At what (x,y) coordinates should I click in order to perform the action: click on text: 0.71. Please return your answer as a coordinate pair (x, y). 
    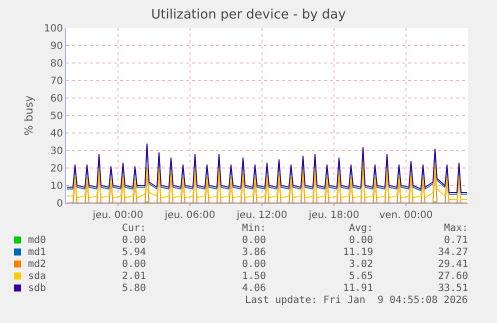
    Looking at the image, I should click on (456, 240).